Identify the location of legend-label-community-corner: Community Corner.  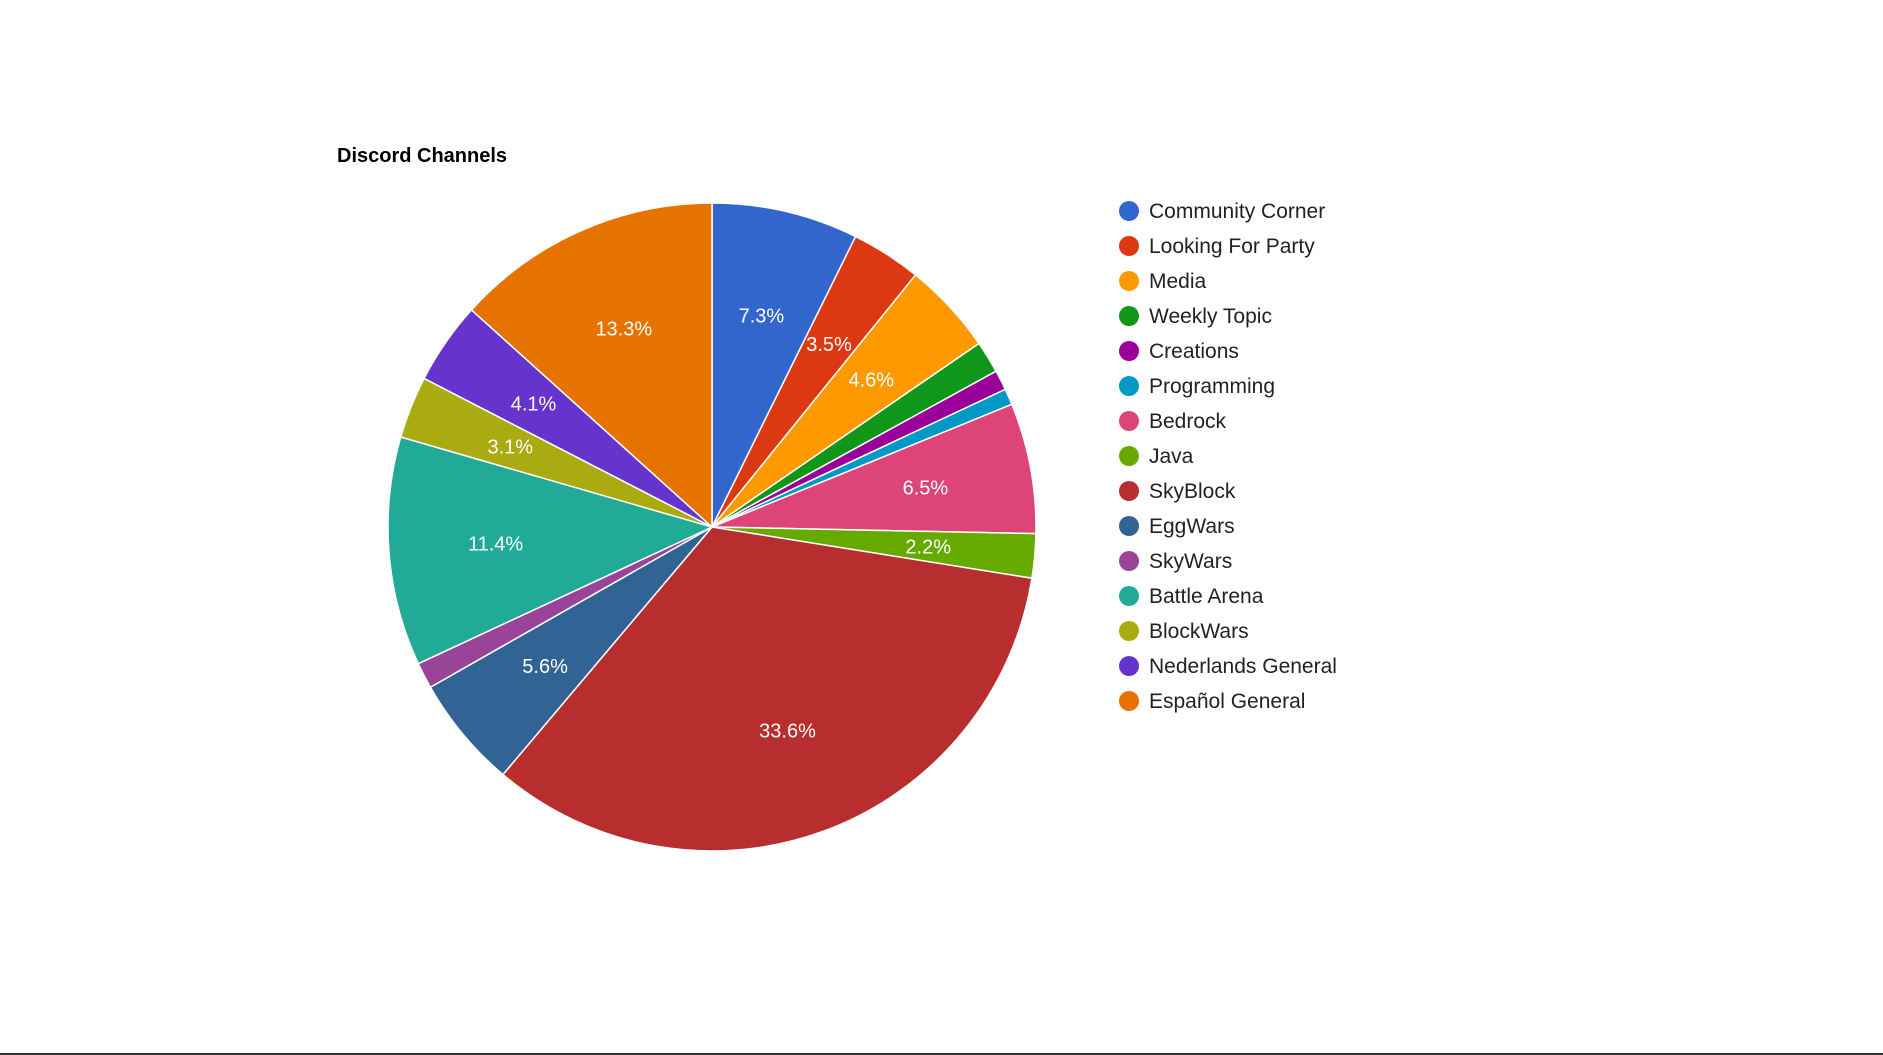
(1237, 211).